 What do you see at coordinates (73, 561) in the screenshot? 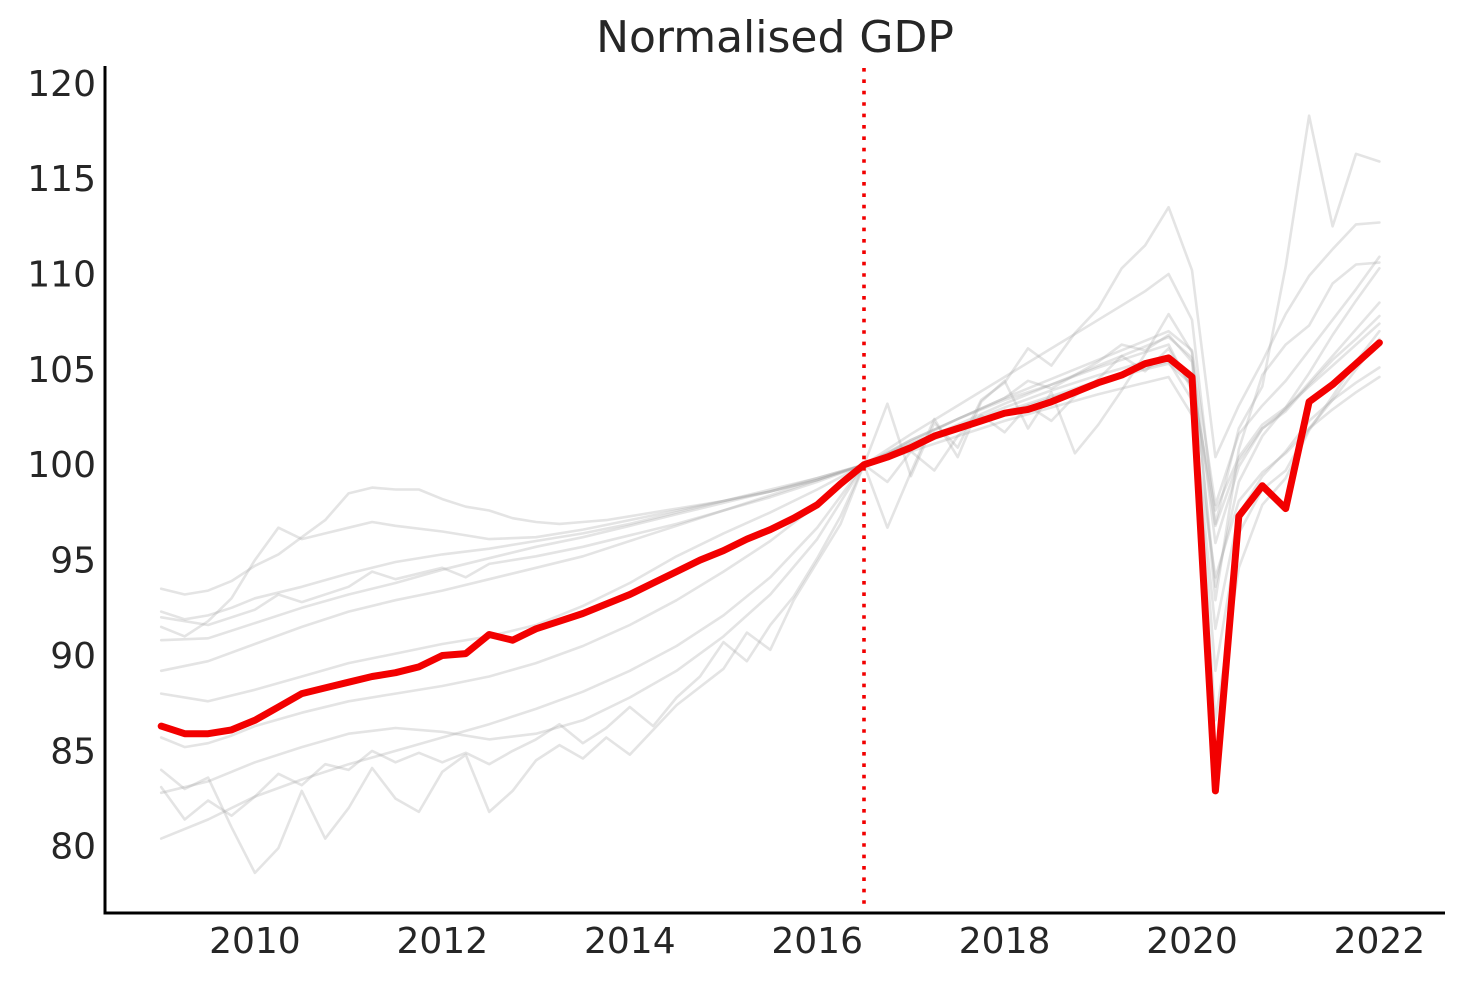
I see `y-tick-label: 95` at bounding box center [73, 561].